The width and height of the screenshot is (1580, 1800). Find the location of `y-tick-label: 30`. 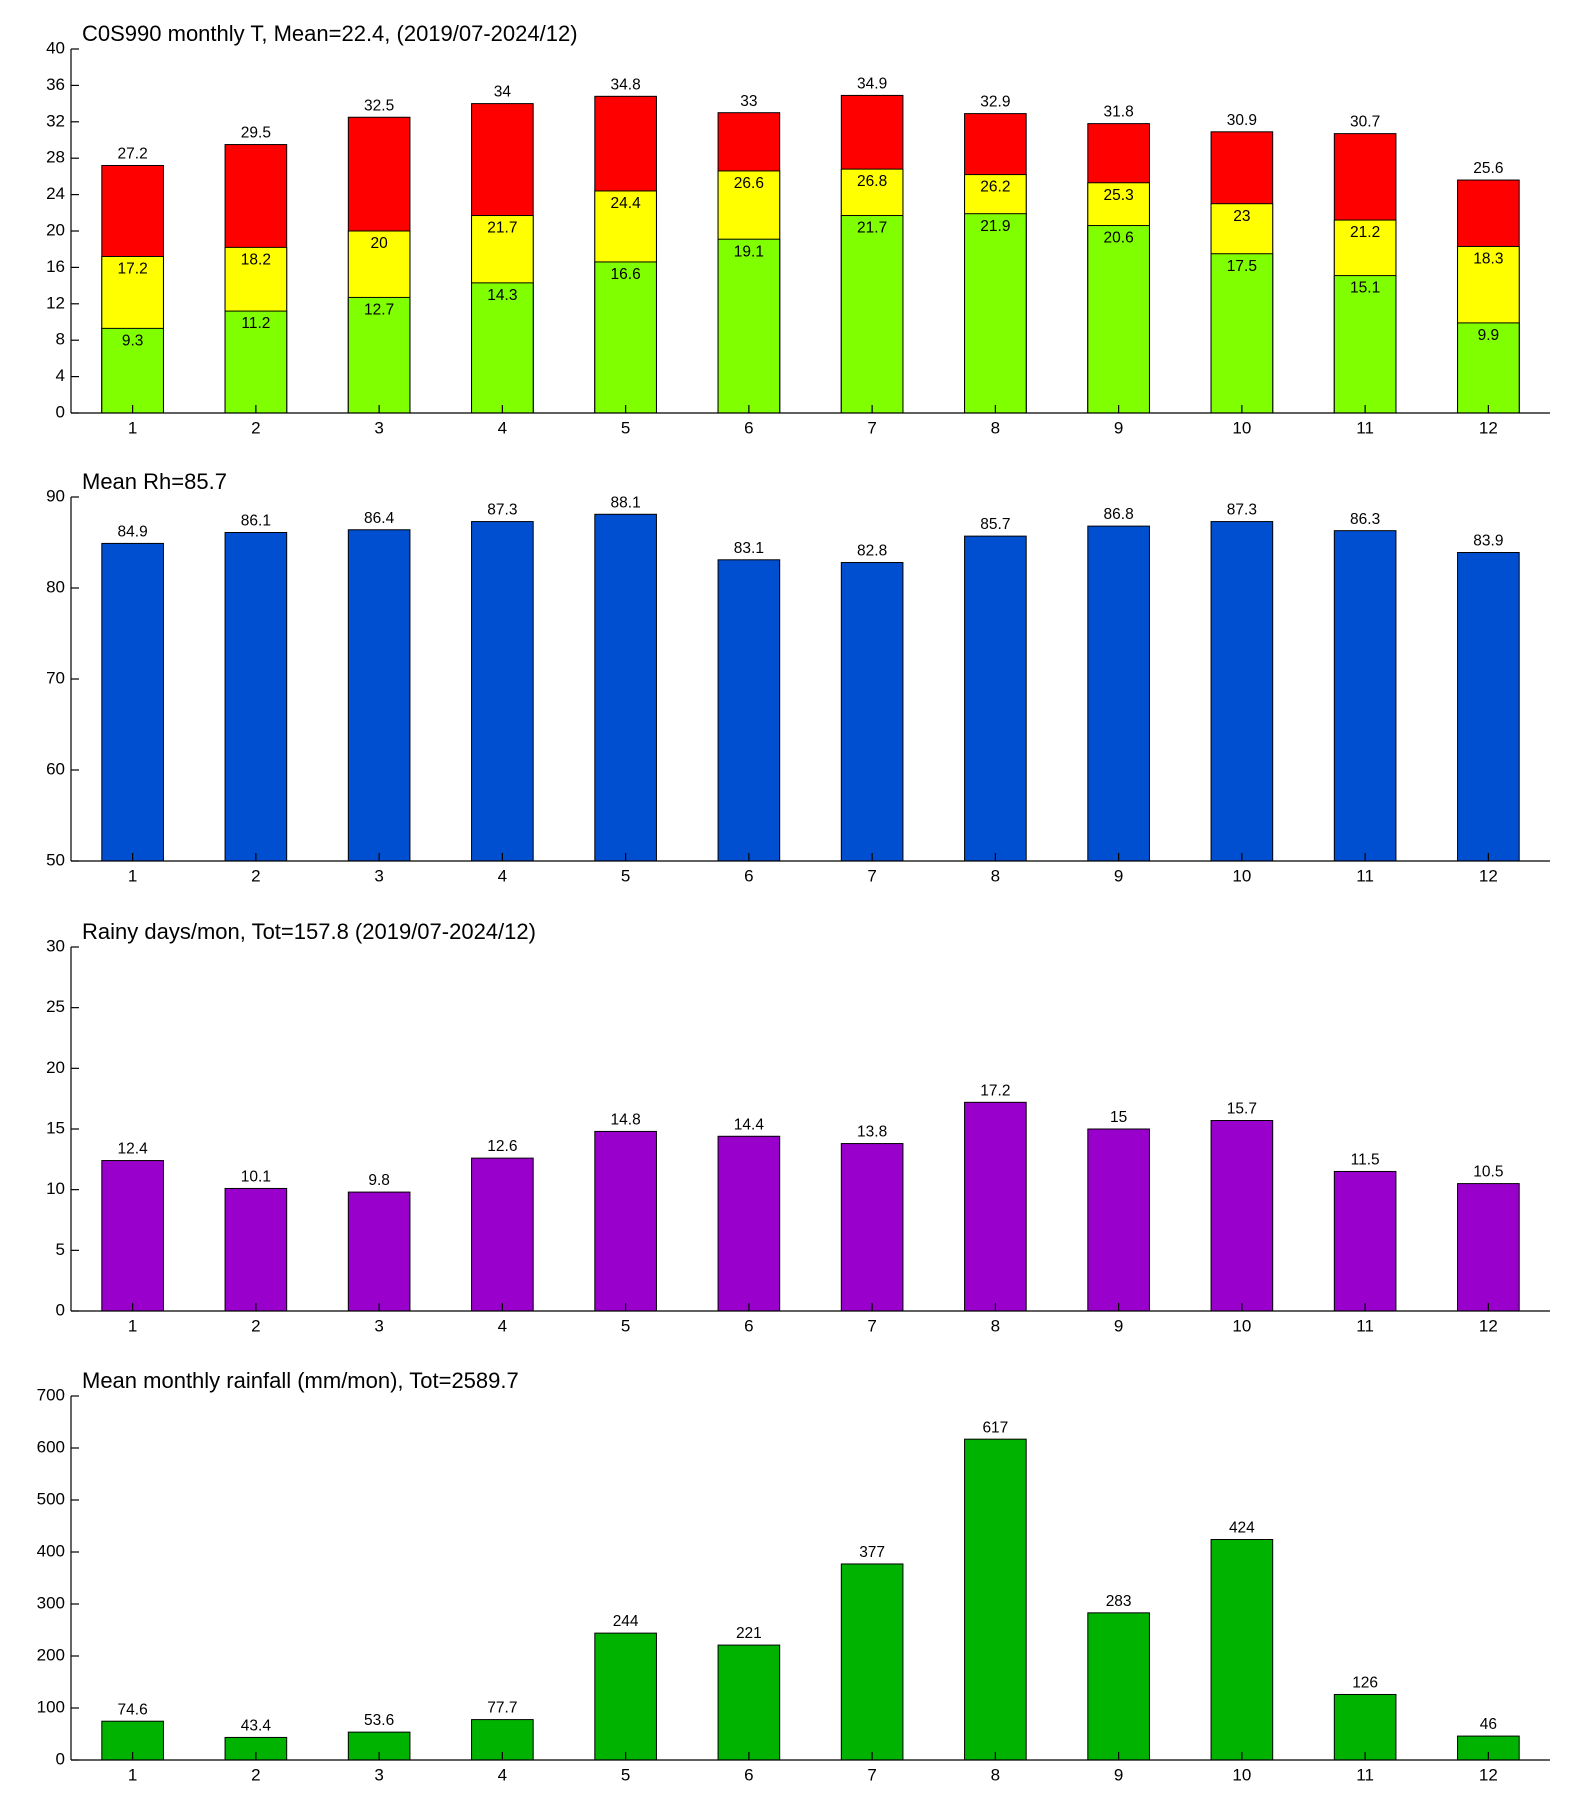

y-tick-label: 30 is located at coordinates (55, 945).